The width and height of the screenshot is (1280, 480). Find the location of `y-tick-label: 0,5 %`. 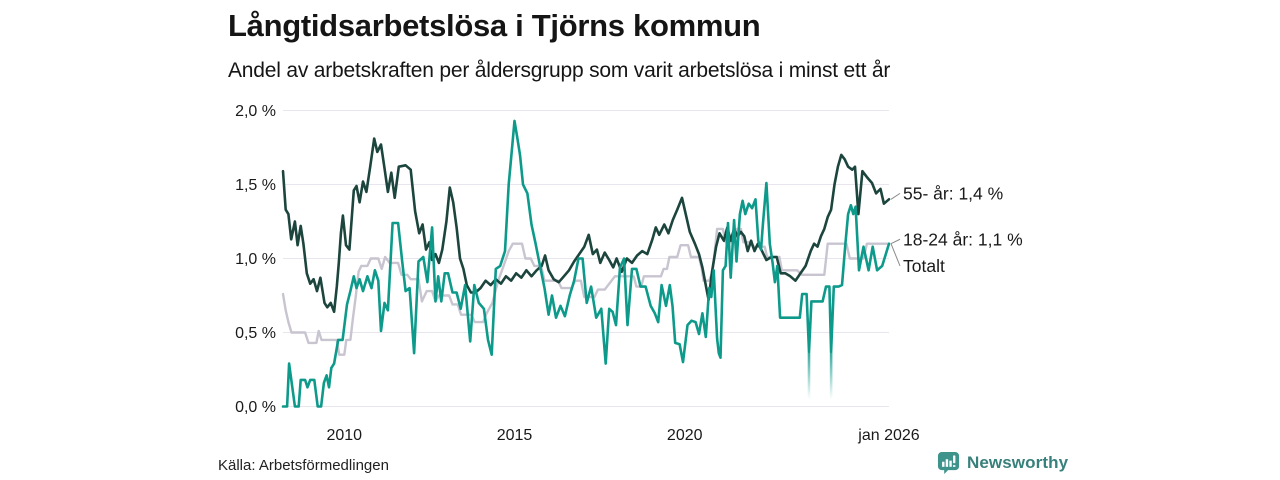

y-tick-label: 0,5 % is located at coordinates (255, 333).